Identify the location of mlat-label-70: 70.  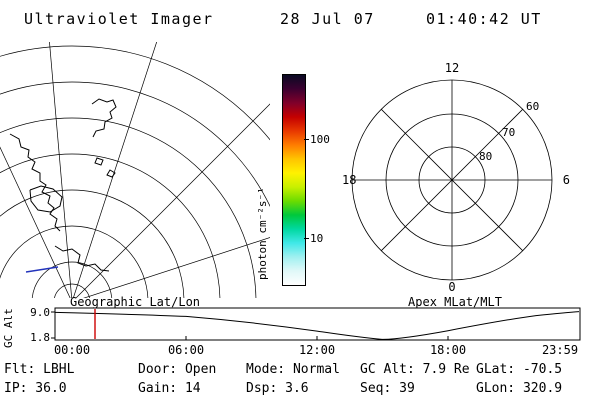
(508, 132).